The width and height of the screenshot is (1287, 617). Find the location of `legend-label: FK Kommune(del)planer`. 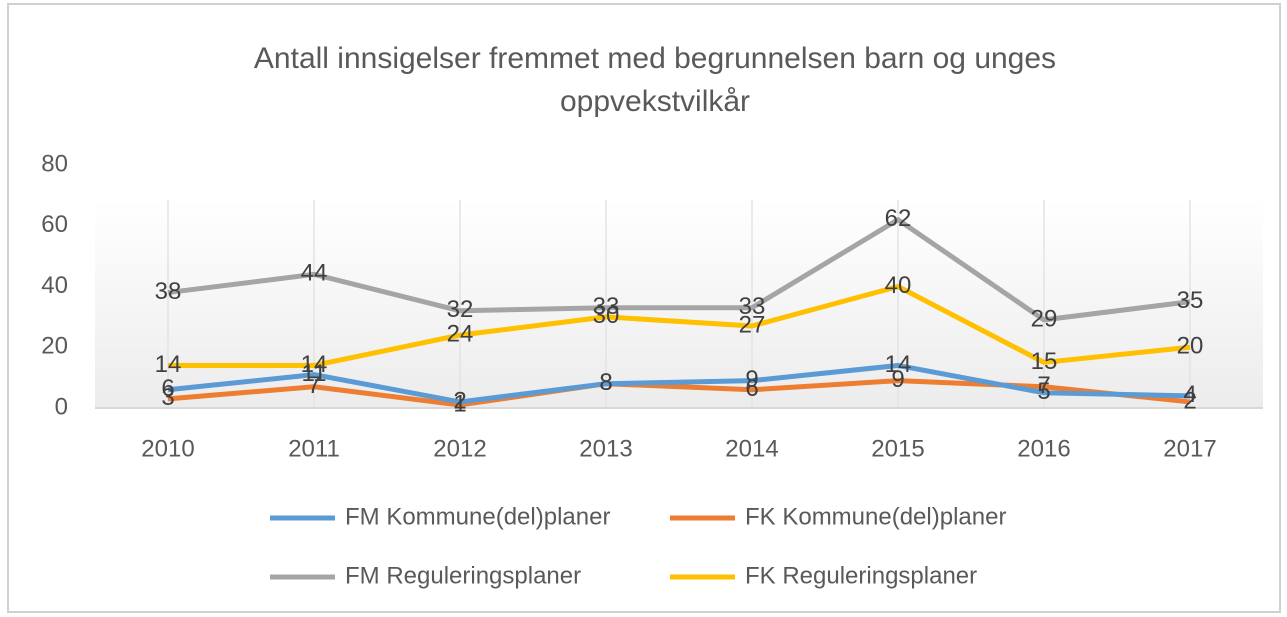

legend-label: FK Kommune(del)planer is located at coordinates (875, 516).